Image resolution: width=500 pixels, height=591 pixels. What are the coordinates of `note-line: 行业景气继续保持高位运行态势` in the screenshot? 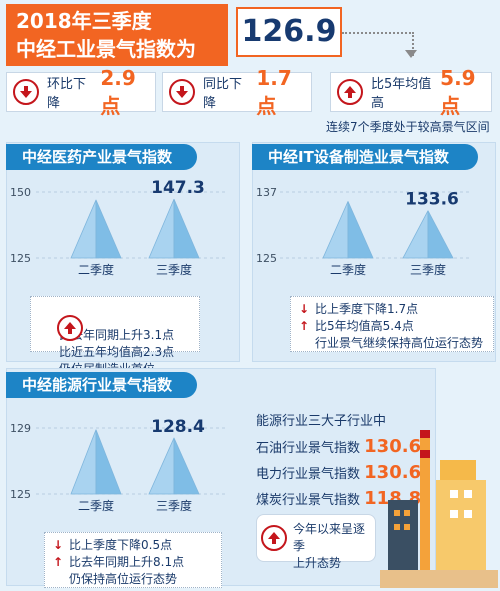 It's located at (393, 343).